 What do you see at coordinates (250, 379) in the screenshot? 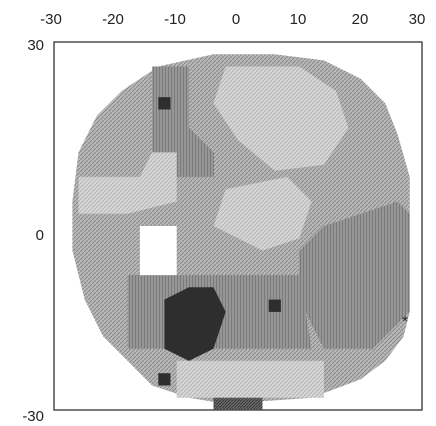
I see `region-bottom-light` at bounding box center [250, 379].